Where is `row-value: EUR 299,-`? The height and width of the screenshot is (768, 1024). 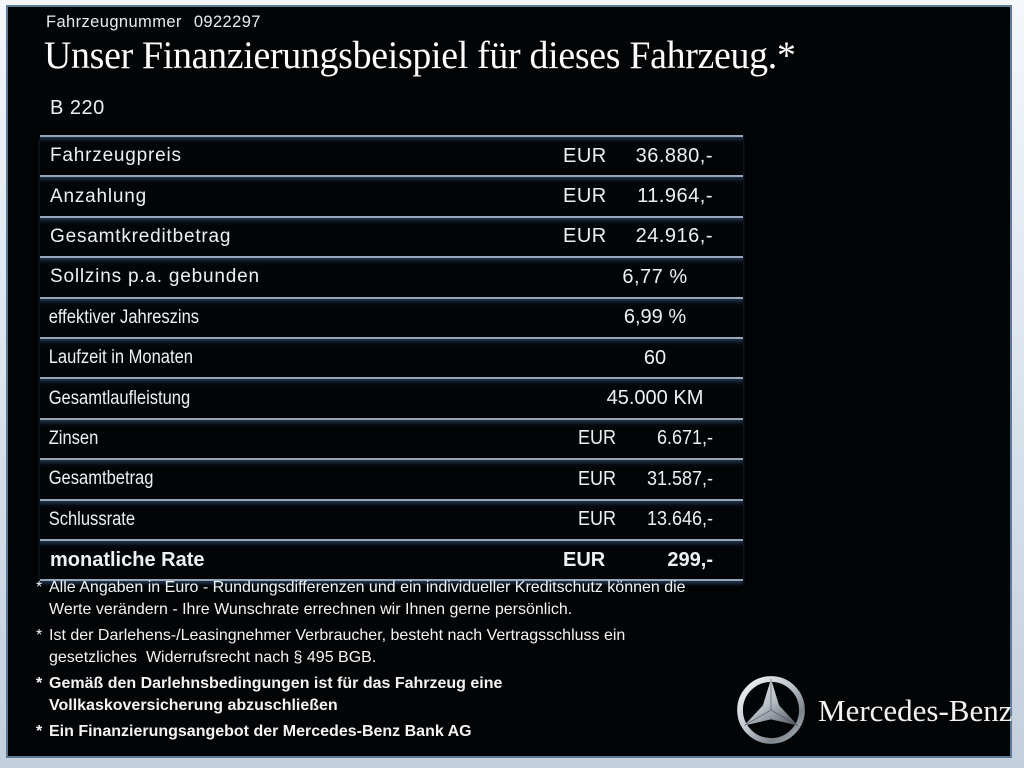
row-value: EUR 299,- is located at coordinates (638, 560).